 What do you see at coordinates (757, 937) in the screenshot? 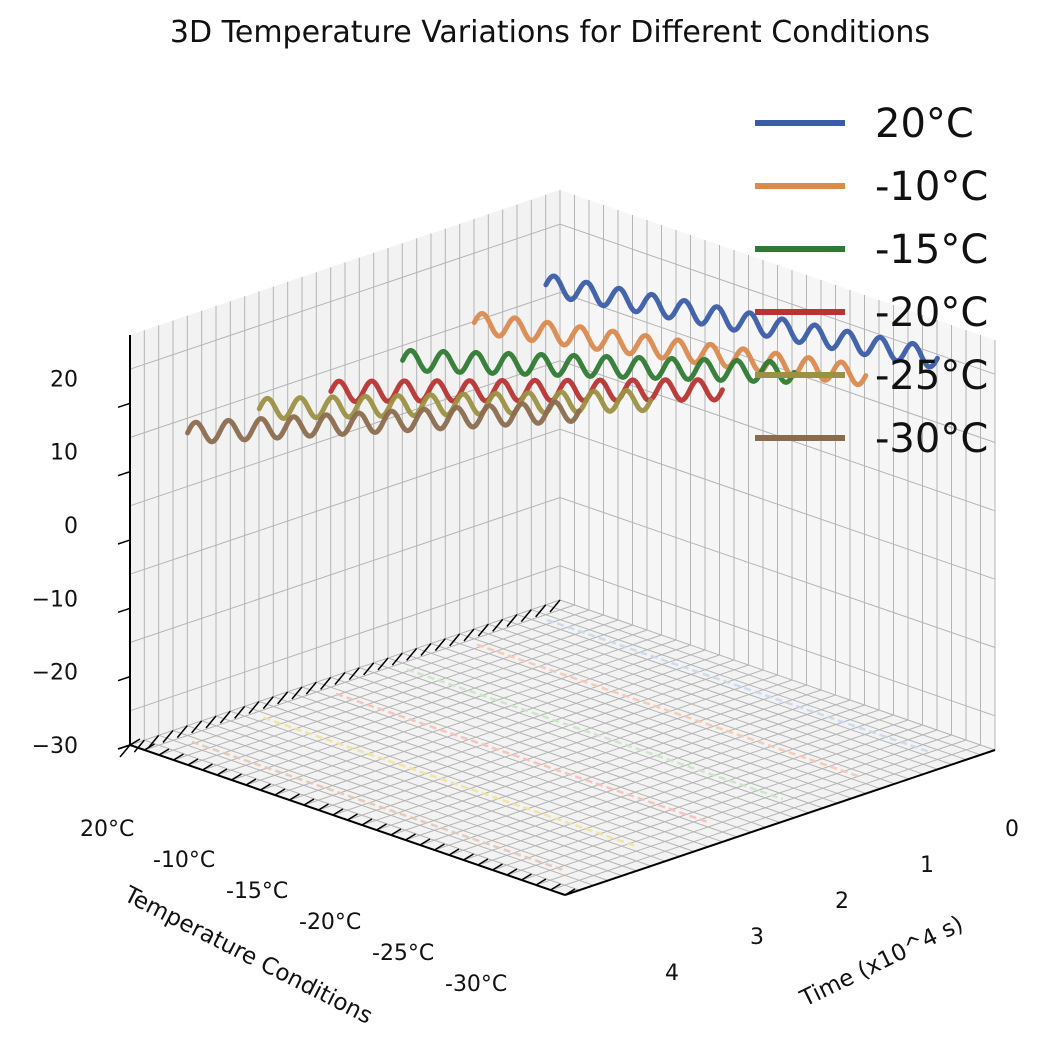
I see `time-tick-label: 3` at bounding box center [757, 937].